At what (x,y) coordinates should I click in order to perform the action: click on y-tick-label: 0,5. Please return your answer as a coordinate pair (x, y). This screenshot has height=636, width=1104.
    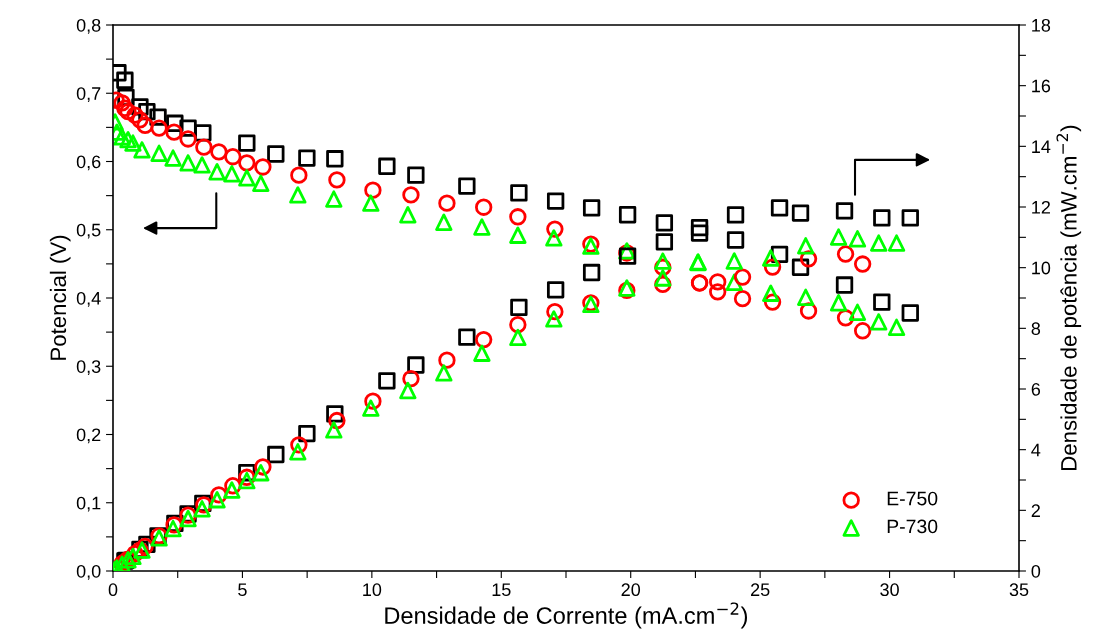
    Looking at the image, I should click on (88, 231).